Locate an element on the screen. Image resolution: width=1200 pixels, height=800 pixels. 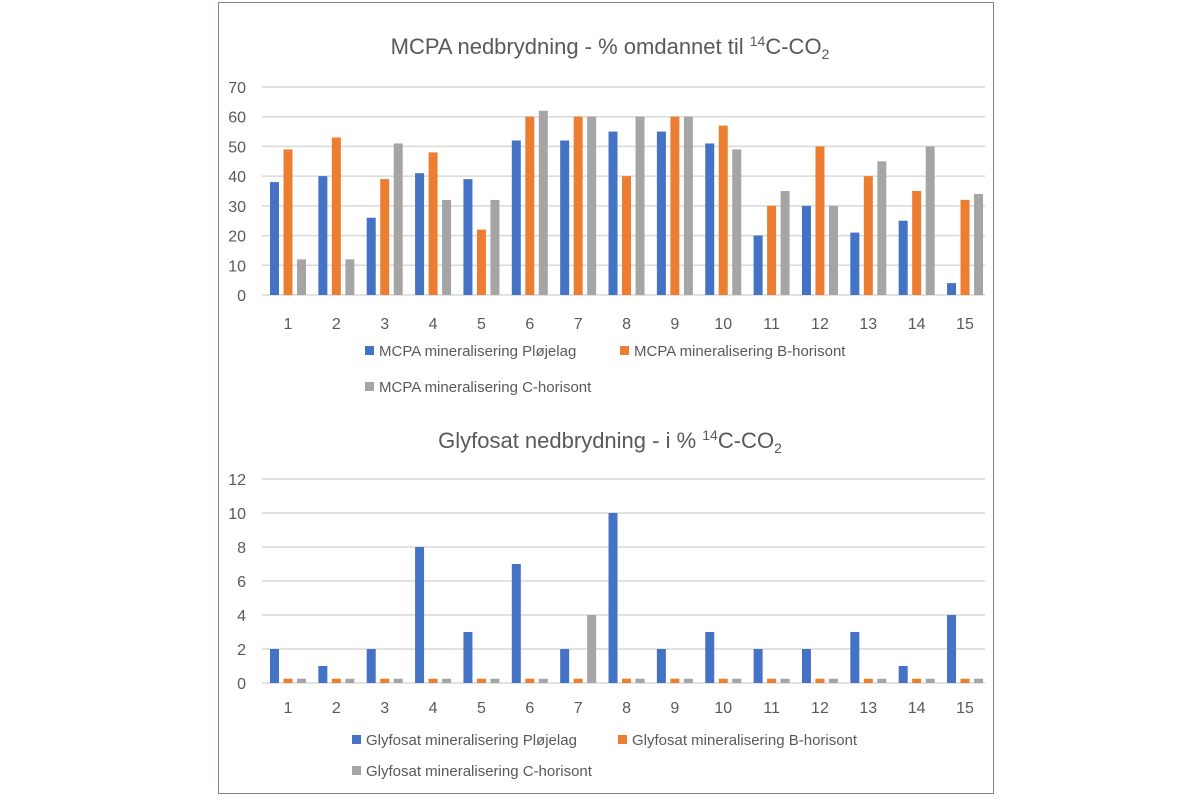
y-tick-label: 50 is located at coordinates (237, 147).